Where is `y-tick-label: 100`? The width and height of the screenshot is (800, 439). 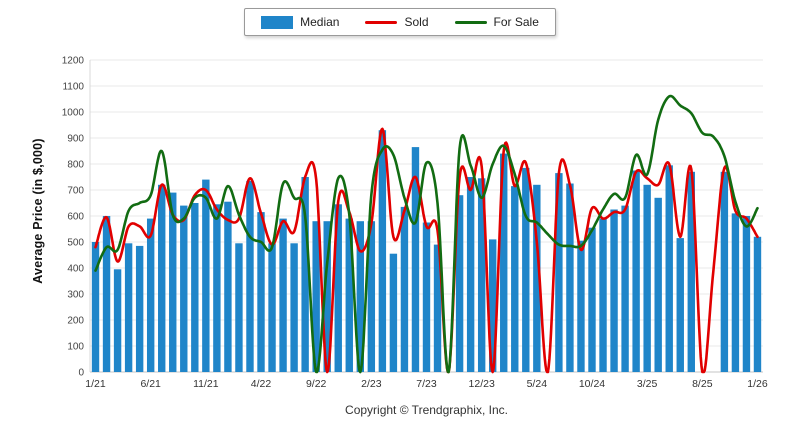 y-tick-label: 100 is located at coordinates (75, 347).